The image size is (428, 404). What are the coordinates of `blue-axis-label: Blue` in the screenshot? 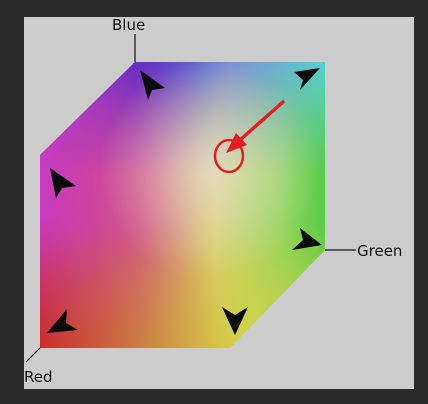 It's located at (128, 25).